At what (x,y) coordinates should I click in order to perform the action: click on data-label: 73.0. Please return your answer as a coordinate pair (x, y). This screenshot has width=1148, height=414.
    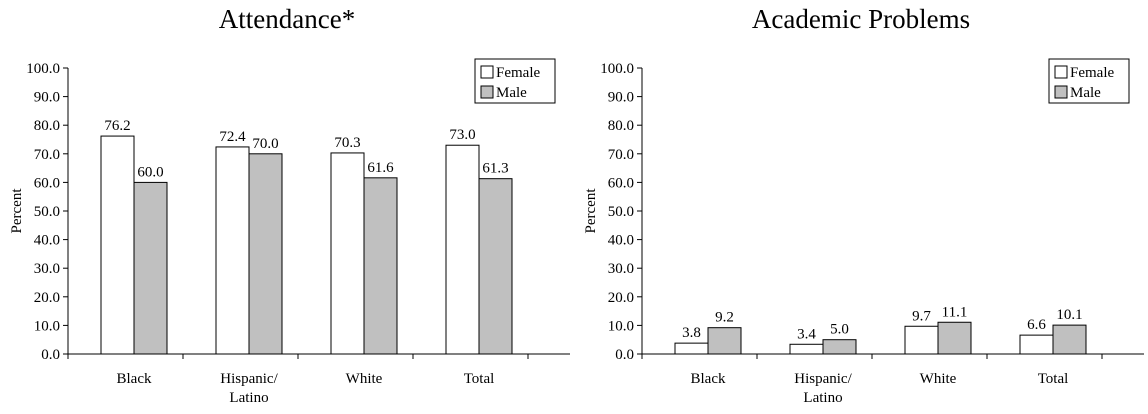
    Looking at the image, I should click on (462, 135).